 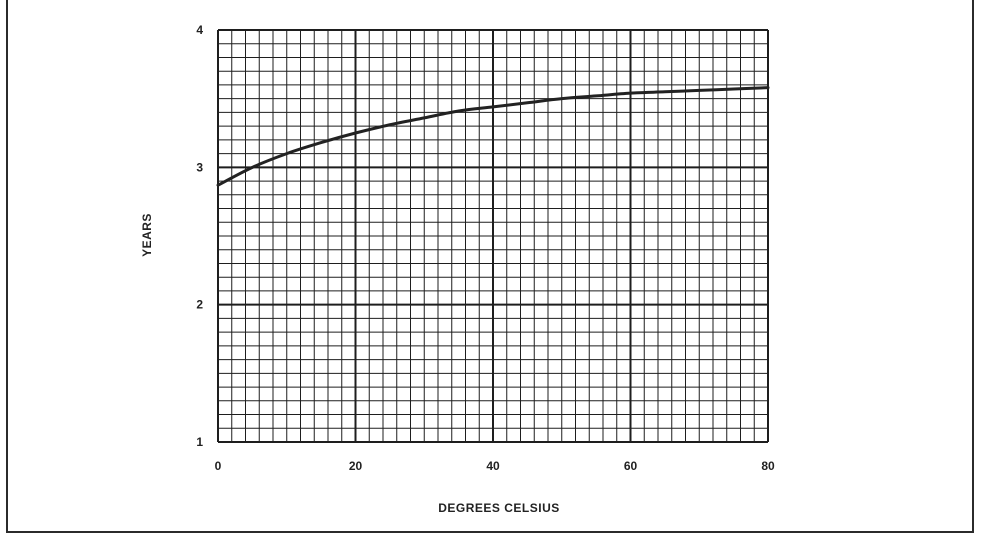 What do you see at coordinates (199, 167) in the screenshot?
I see `y-tick-label: 3` at bounding box center [199, 167].